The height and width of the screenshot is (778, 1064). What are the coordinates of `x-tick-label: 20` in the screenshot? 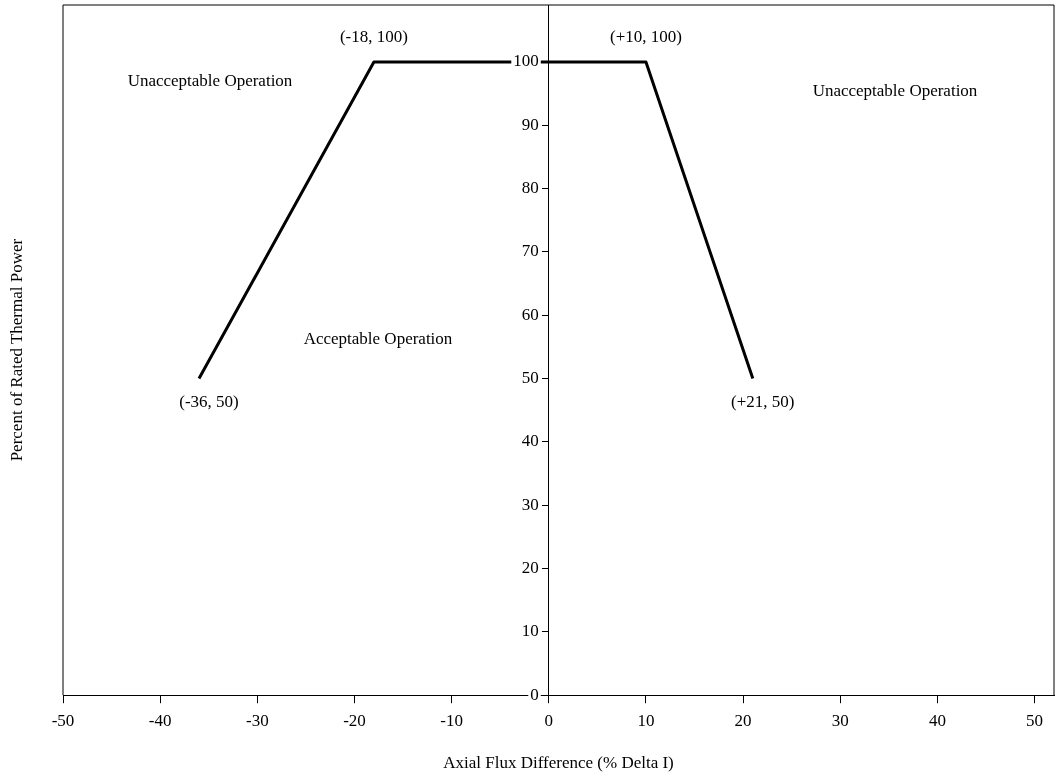 It's located at (743, 720).